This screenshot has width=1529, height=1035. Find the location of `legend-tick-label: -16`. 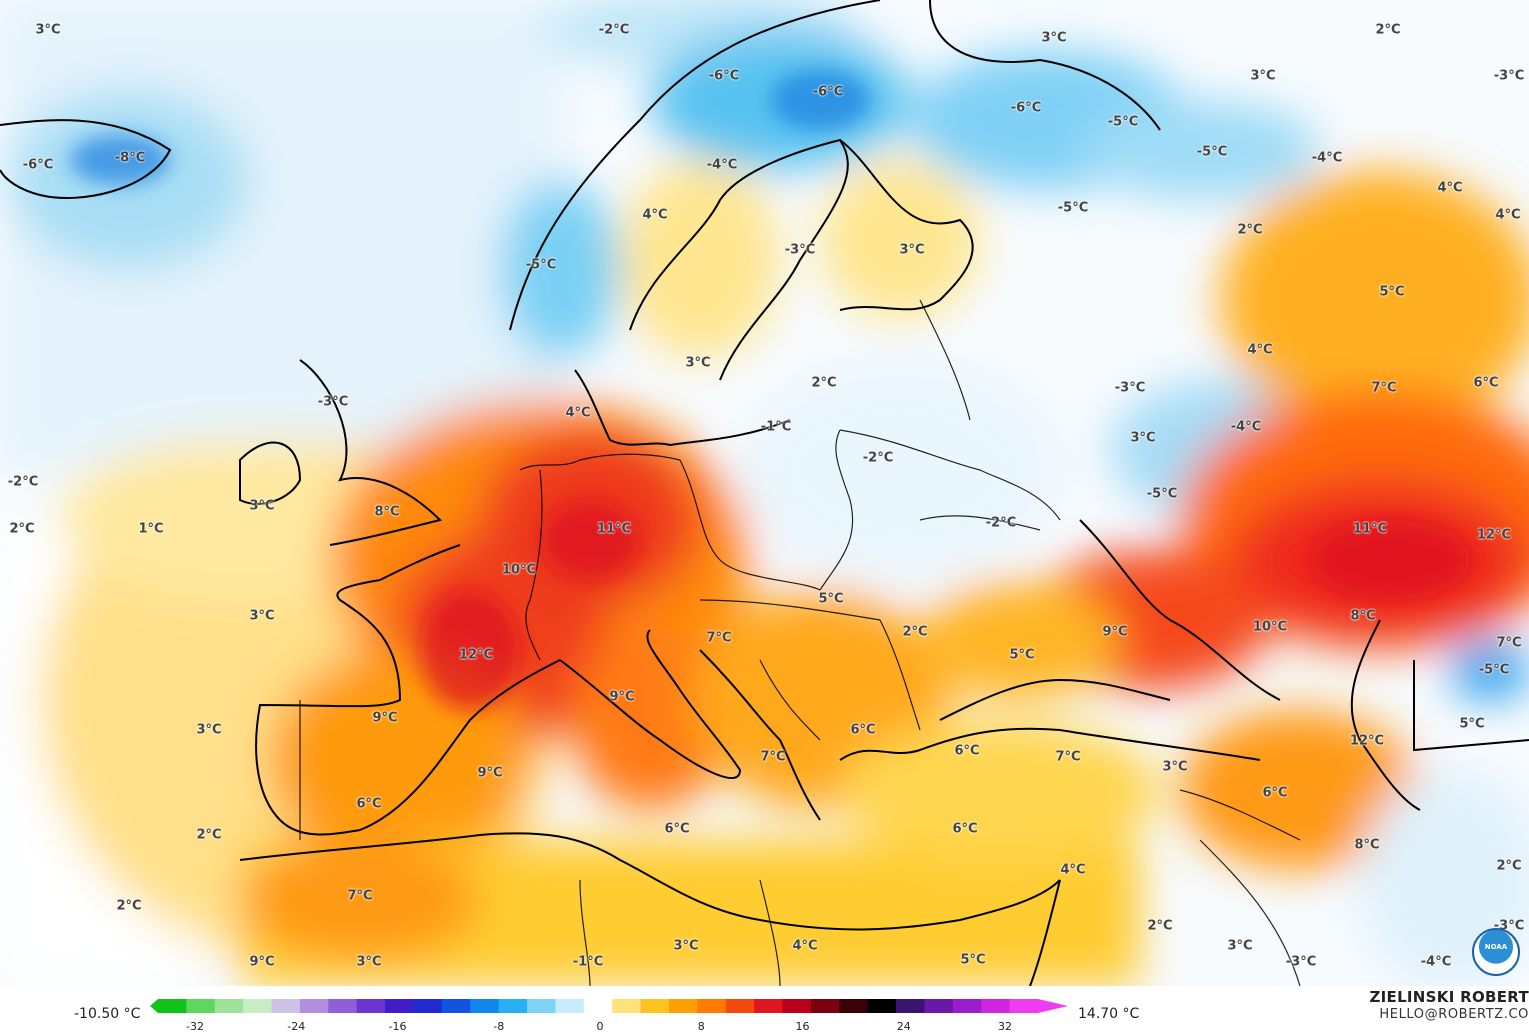

legend-tick-label: -16 is located at coordinates (397, 1026).